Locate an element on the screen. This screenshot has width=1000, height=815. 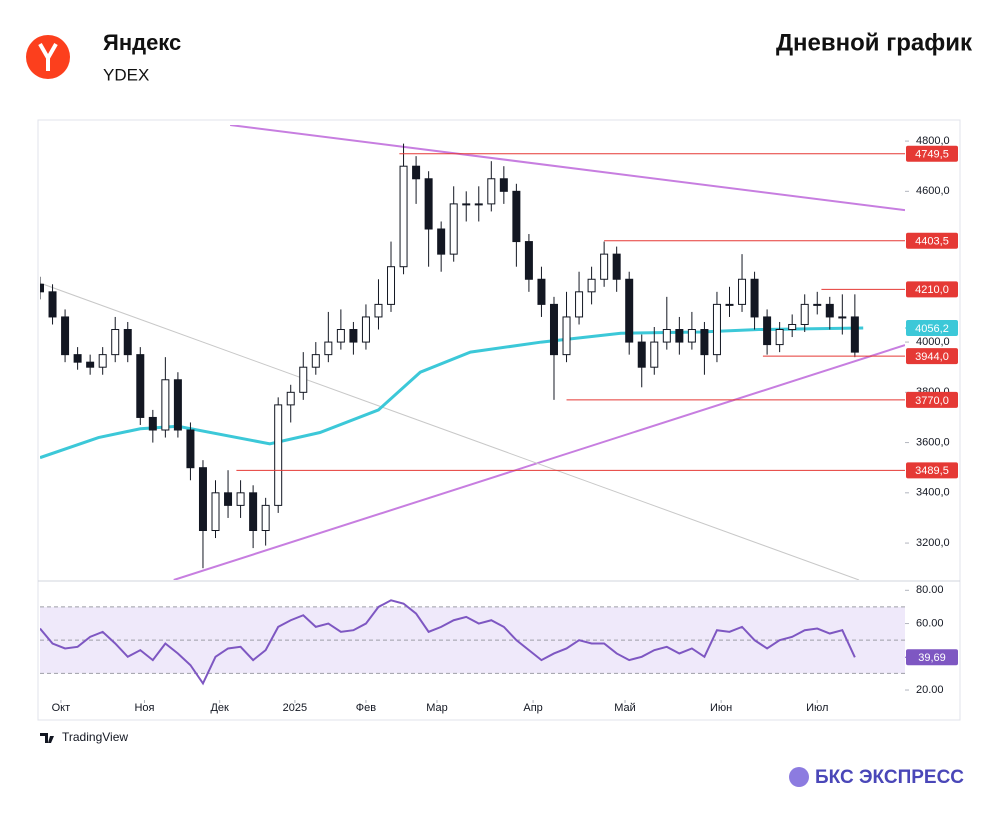
y-tick-label: 60.00 is located at coordinates (930, 623).